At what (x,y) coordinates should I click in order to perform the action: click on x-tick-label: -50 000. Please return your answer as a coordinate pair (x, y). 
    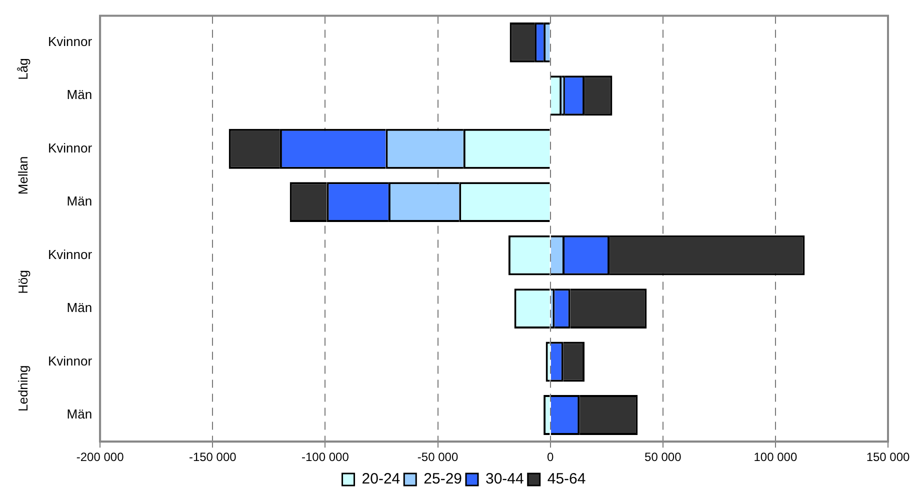
    Looking at the image, I should click on (437, 457).